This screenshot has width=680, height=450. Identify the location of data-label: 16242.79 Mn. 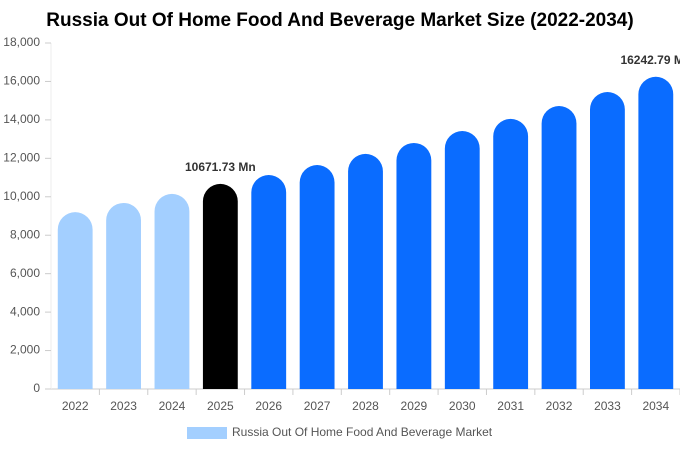
(650, 60).